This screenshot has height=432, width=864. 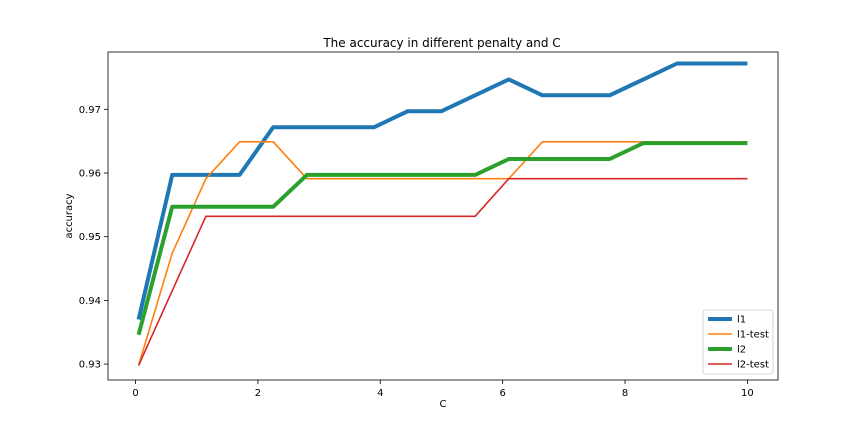 I want to click on y-tick-label: 0.93, so click(x=90, y=365).